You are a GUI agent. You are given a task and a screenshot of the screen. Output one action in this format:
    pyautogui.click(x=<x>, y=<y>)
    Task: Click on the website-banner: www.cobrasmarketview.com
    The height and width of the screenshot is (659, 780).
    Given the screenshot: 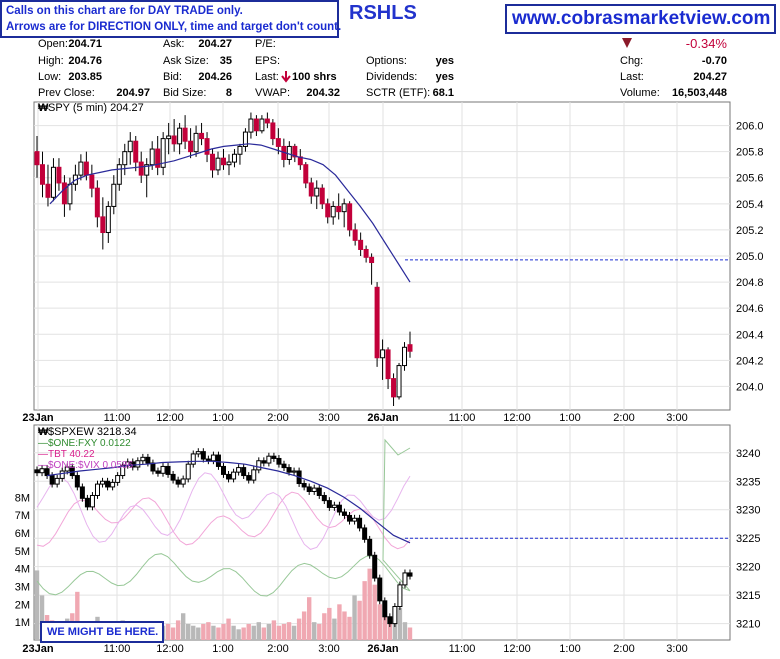 What is the action you would take?
    pyautogui.click(x=640, y=19)
    